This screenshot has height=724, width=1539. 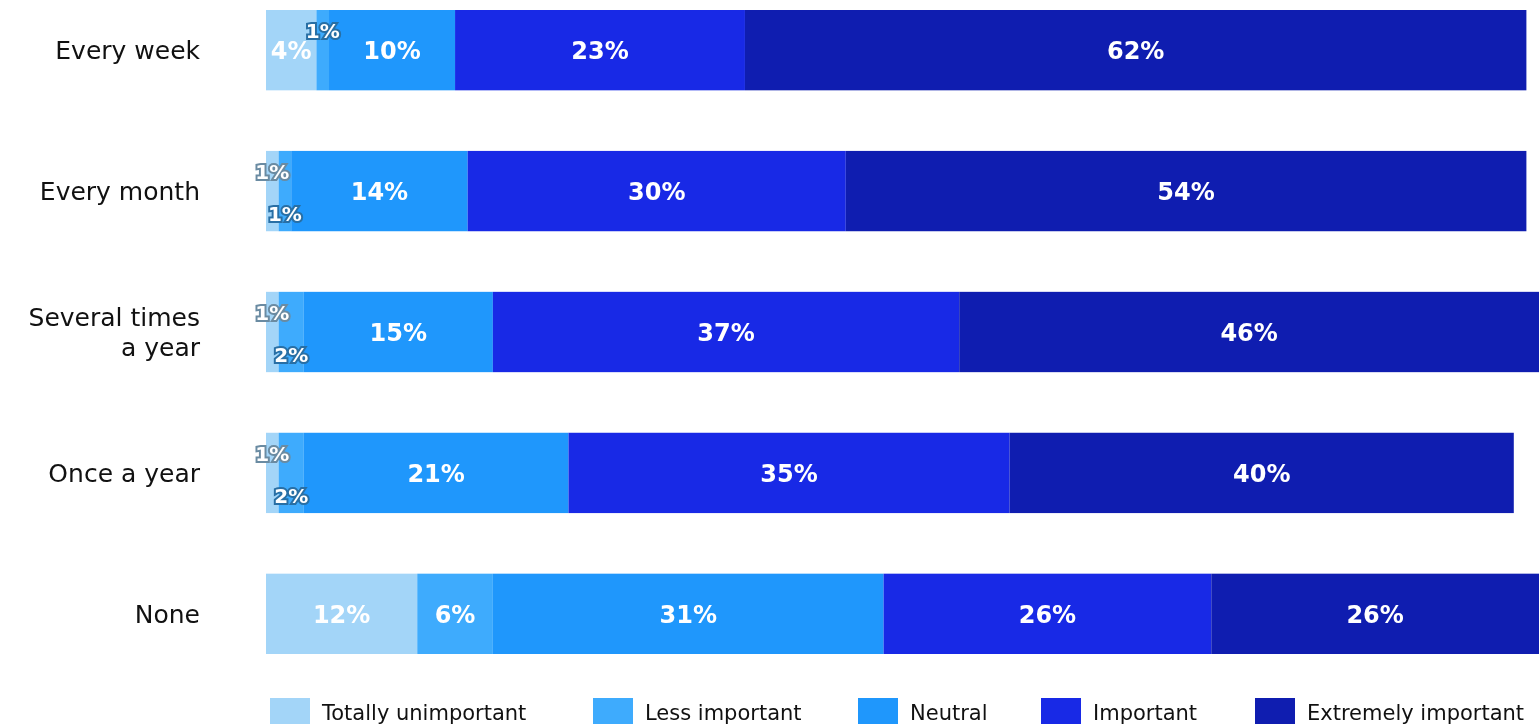 I want to click on data-label: 10%, so click(x=392, y=51).